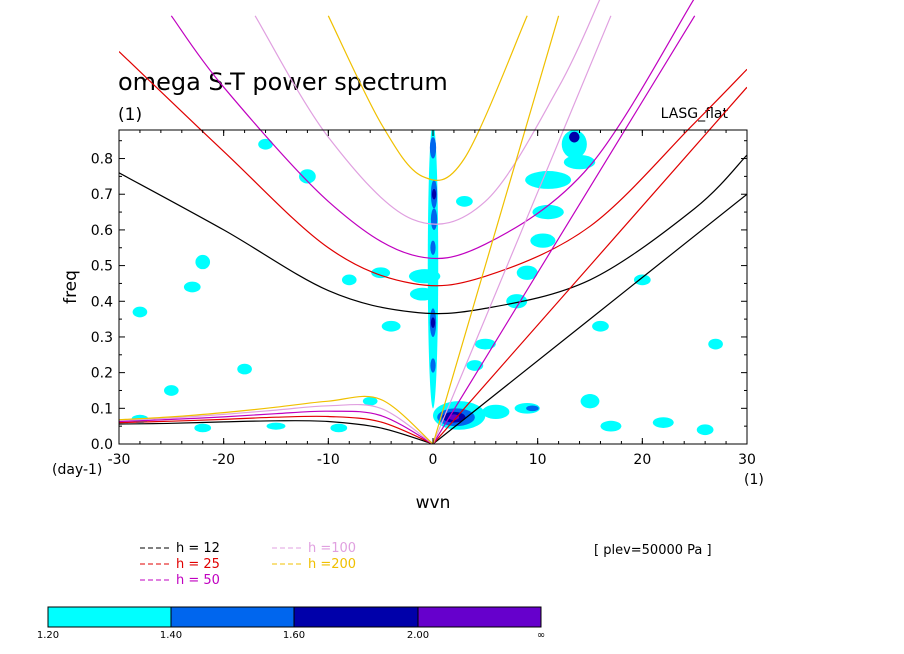  Describe the element at coordinates (332, 548) in the screenshot. I see `legend-label: h =100` at that location.